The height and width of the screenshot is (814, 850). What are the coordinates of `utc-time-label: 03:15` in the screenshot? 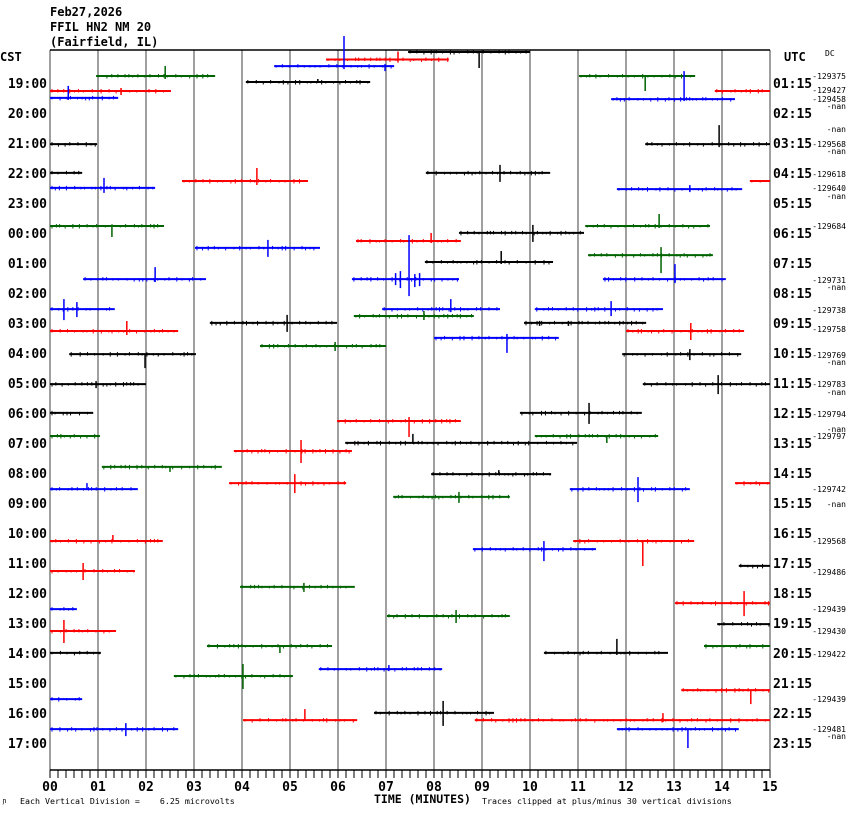 It's located at (793, 144).